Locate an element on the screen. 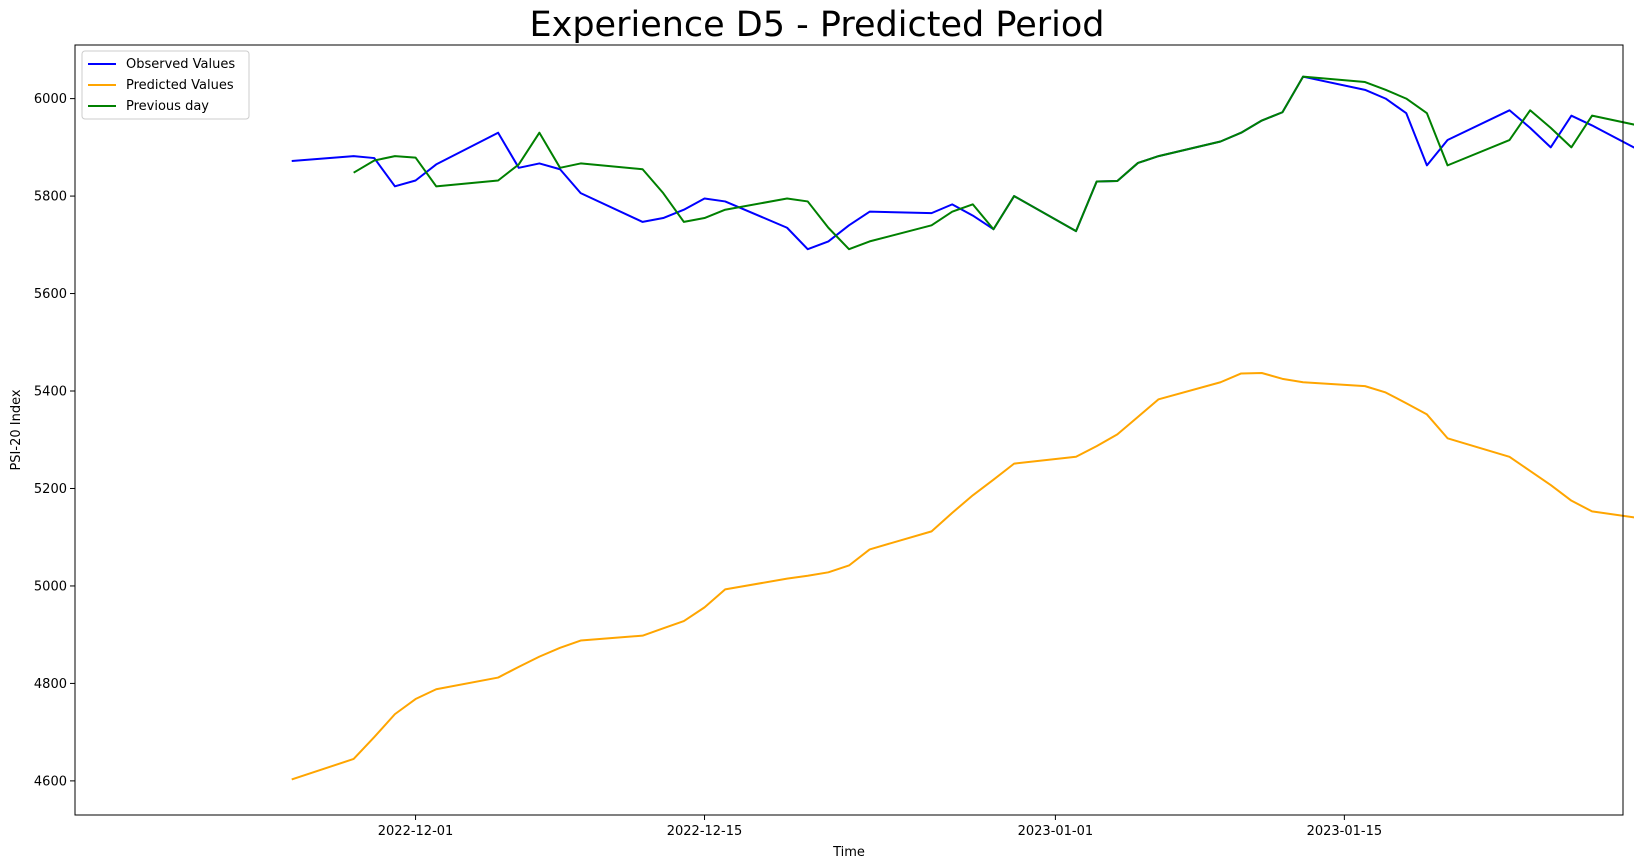  x-axis-label: Time is located at coordinates (848, 852).